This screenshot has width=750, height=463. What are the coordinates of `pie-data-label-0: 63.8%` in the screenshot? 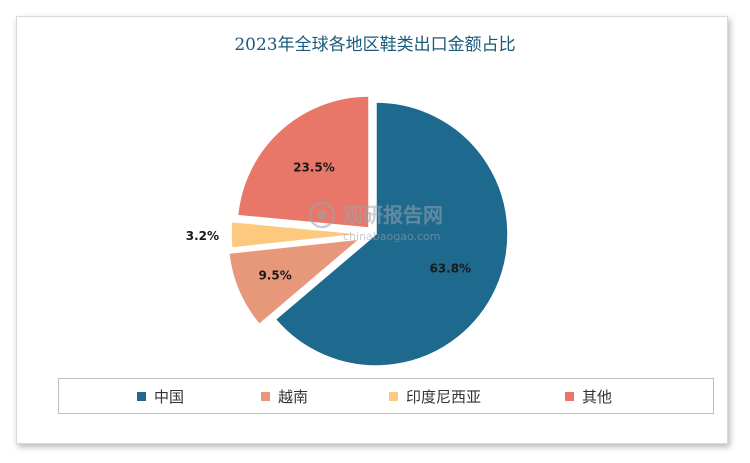 It's located at (450, 268).